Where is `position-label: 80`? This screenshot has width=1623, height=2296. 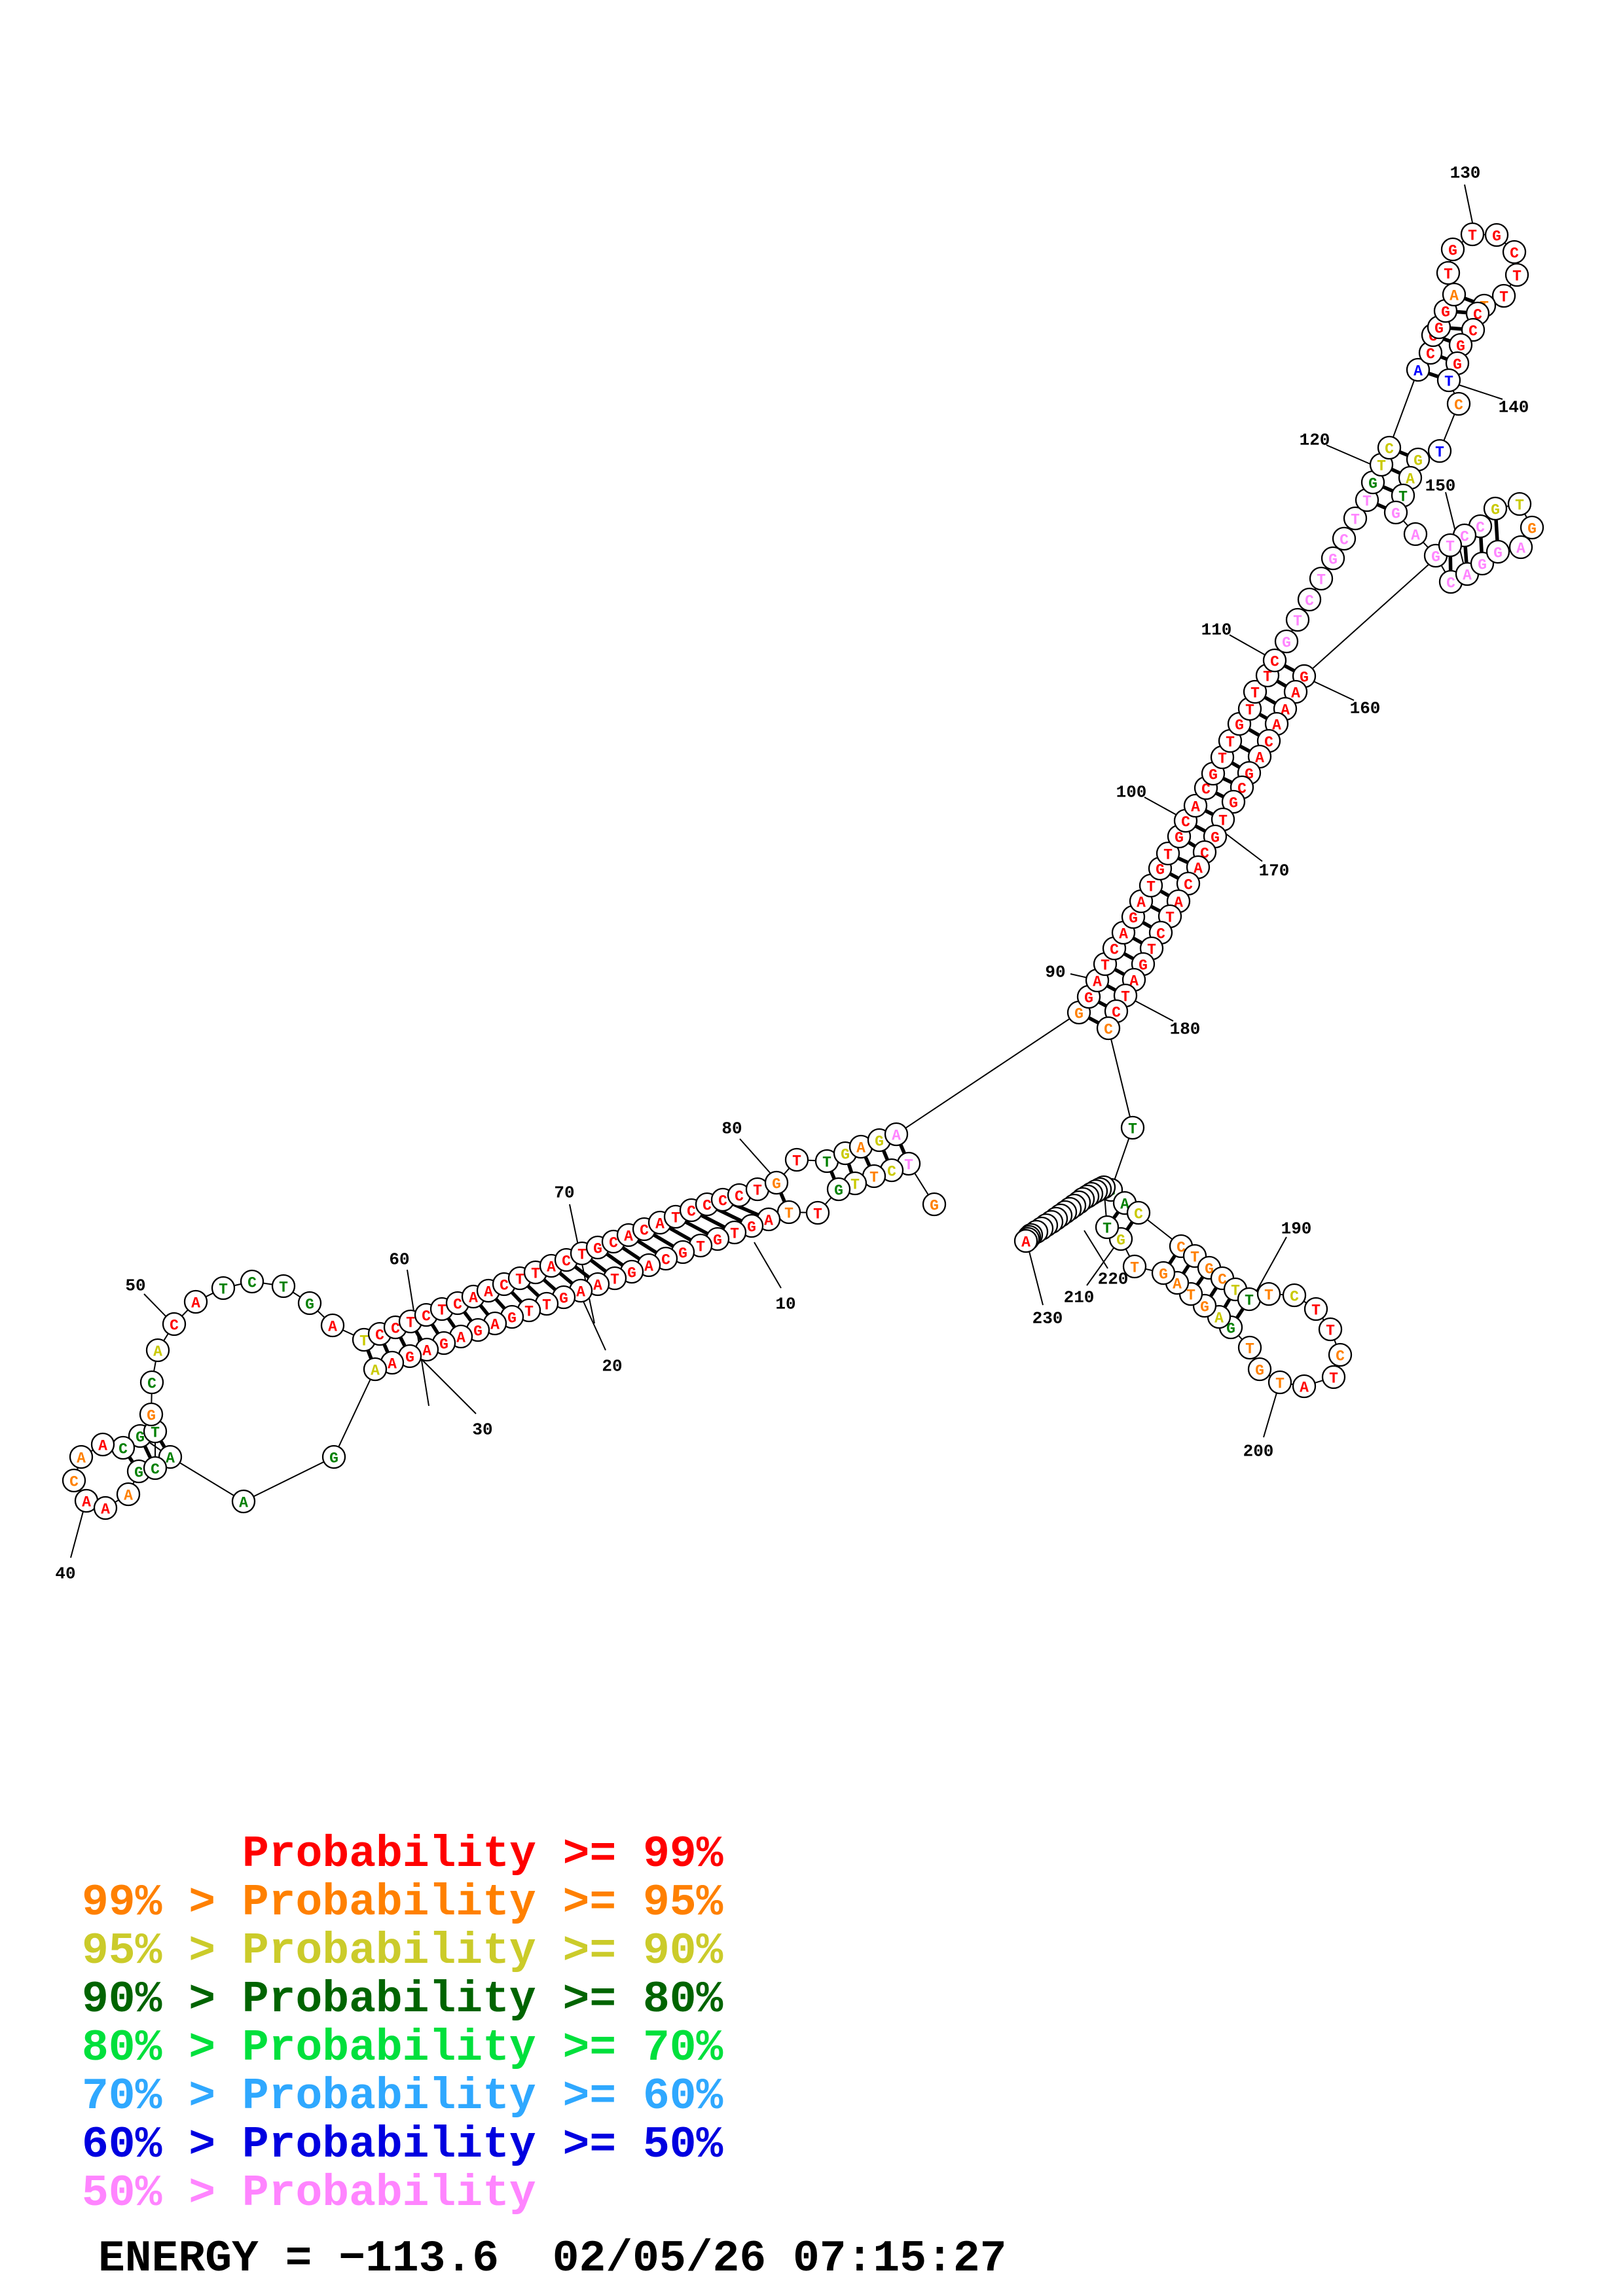
position-label: 80 is located at coordinates (731, 1128).